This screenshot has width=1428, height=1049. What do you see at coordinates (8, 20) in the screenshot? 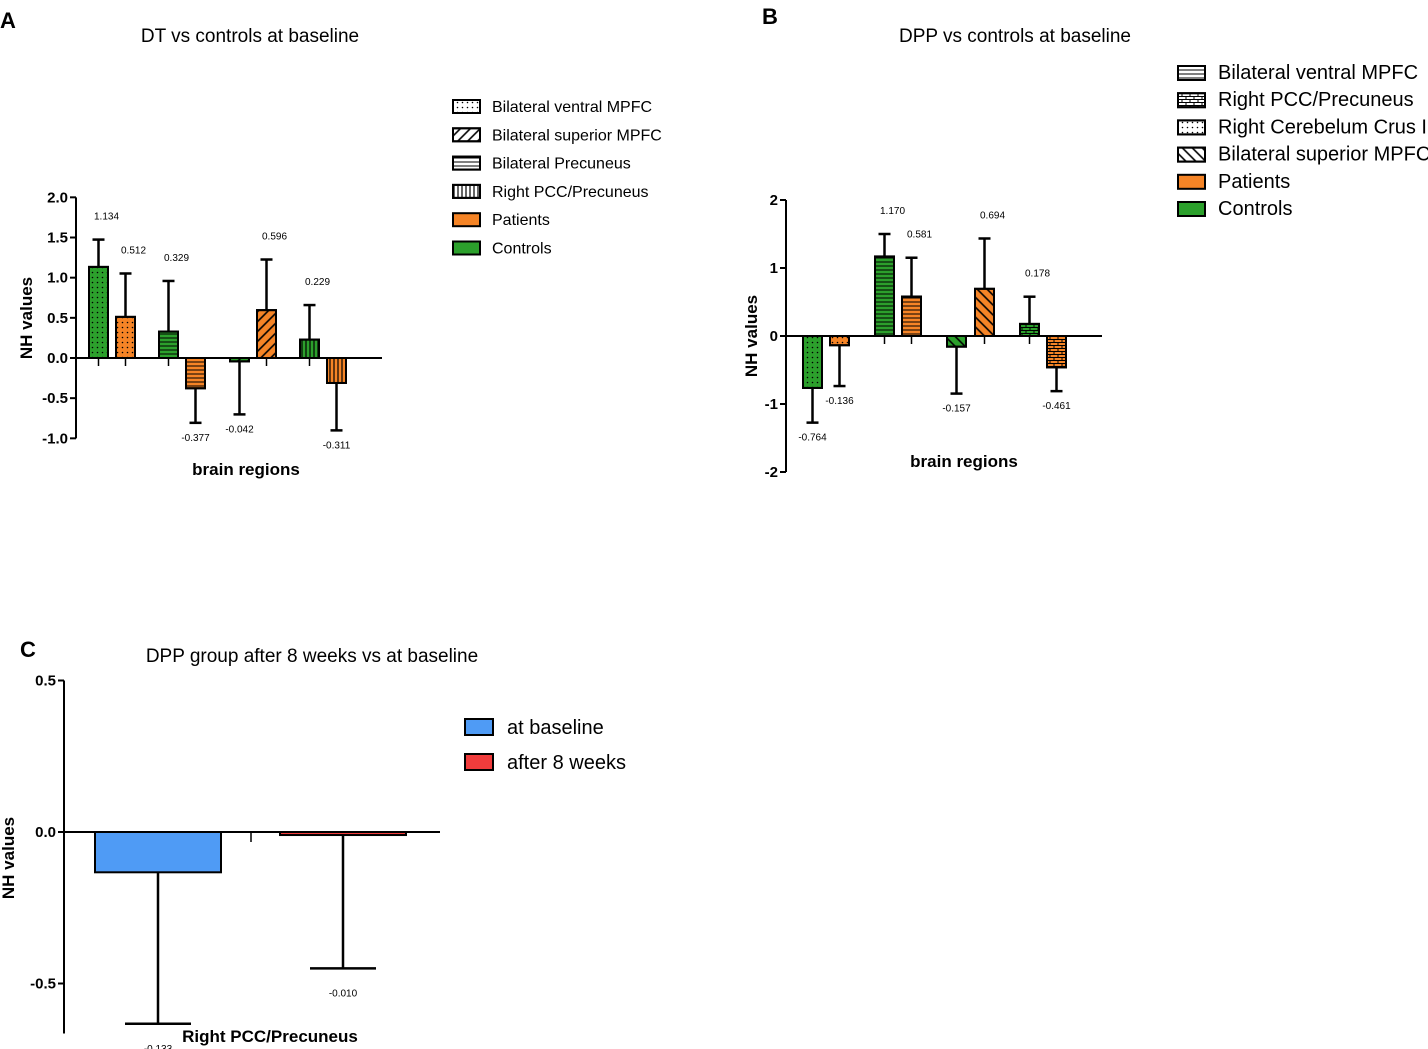
I see `panel-a-letter: A` at bounding box center [8, 20].